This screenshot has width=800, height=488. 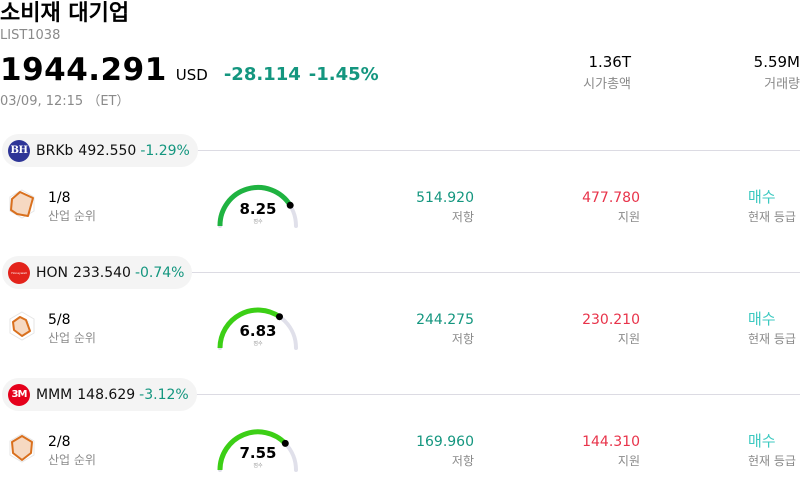 I want to click on resistance-value: 244.275, so click(x=445, y=320).